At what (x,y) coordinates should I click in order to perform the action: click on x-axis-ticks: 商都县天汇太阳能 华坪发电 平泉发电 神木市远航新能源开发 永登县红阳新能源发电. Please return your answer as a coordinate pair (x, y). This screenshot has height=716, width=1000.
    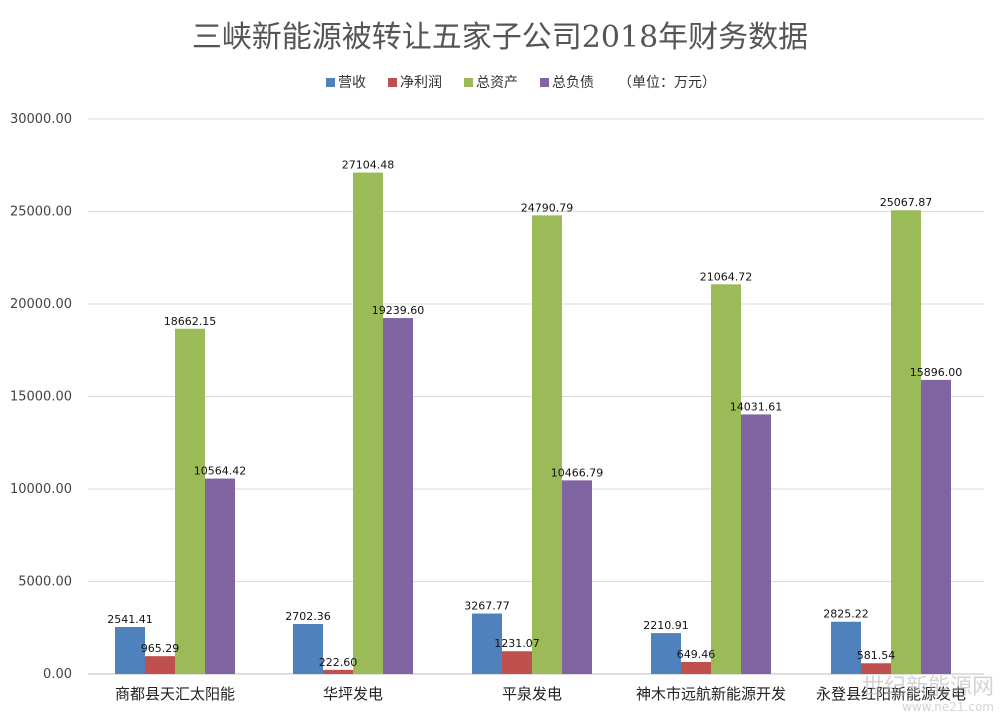
    Looking at the image, I should click on (540, 694).